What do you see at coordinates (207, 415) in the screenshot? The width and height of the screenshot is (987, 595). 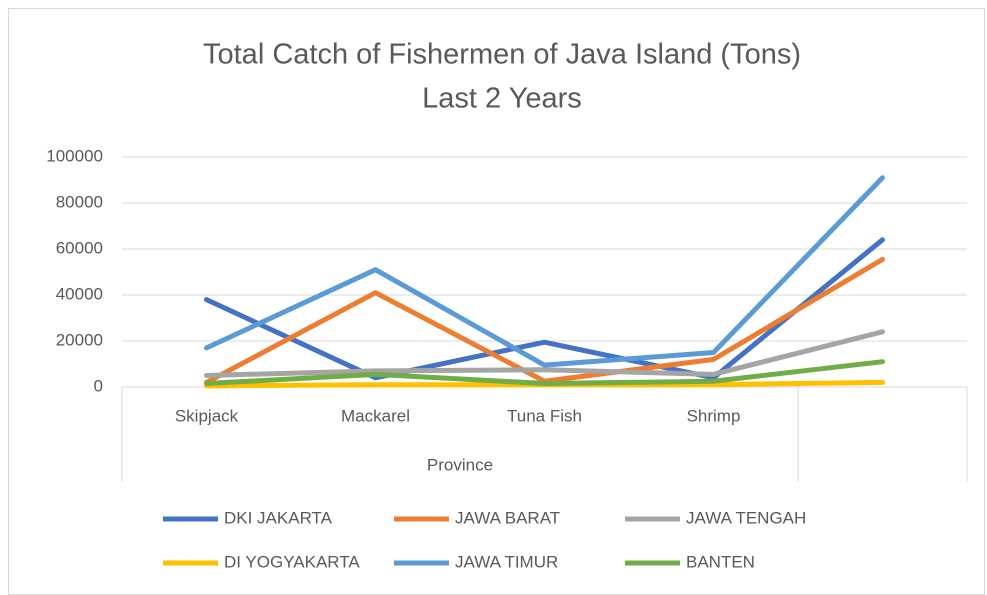 I see `x-tick-label: Skipjack` at bounding box center [207, 415].